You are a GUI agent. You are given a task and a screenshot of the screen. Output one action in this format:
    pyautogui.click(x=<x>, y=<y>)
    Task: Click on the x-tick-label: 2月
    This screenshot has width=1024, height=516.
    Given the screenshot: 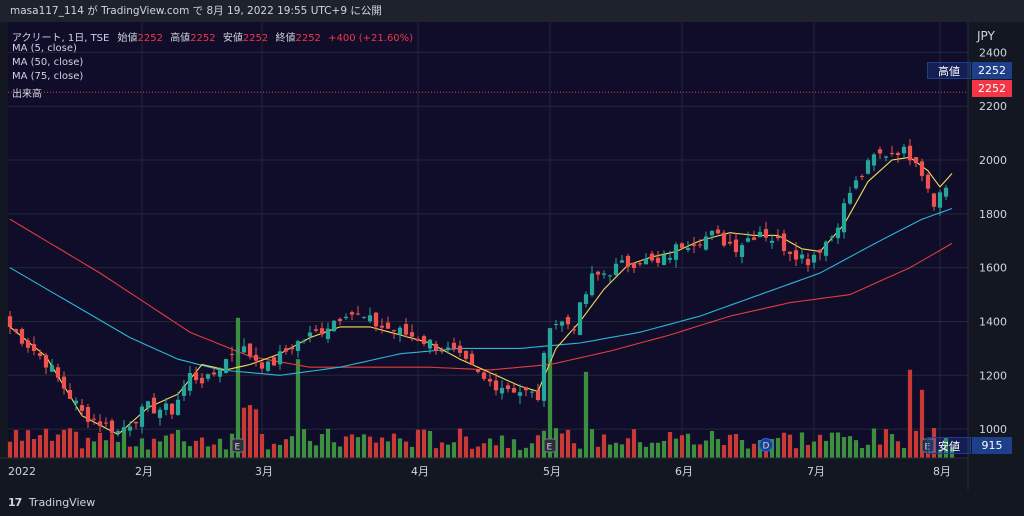 What is the action you would take?
    pyautogui.click(x=144, y=471)
    